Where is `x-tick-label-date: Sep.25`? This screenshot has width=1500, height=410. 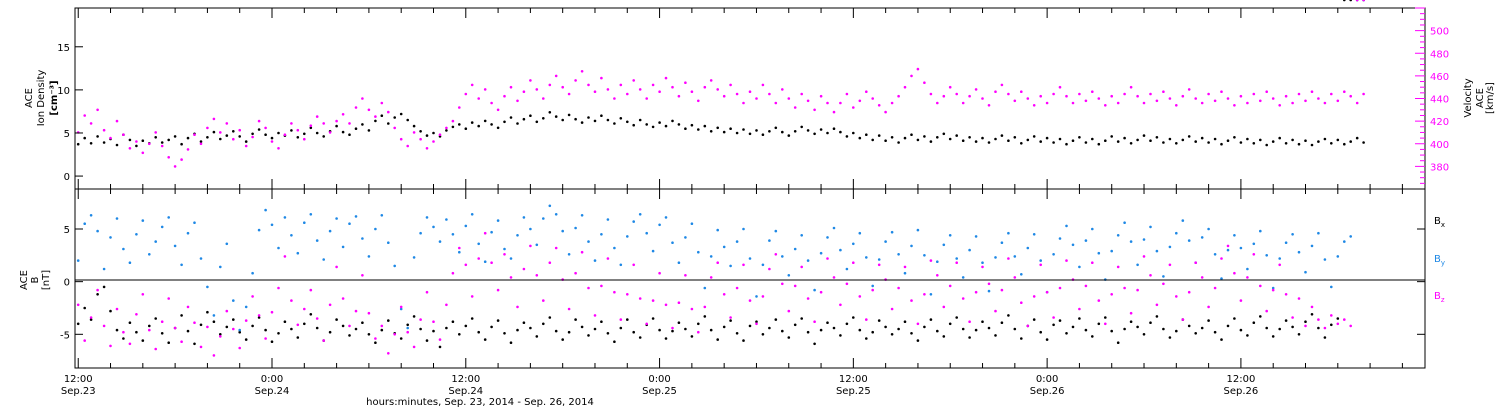 x-tick-label-date: Sep.25 is located at coordinates (659, 391).